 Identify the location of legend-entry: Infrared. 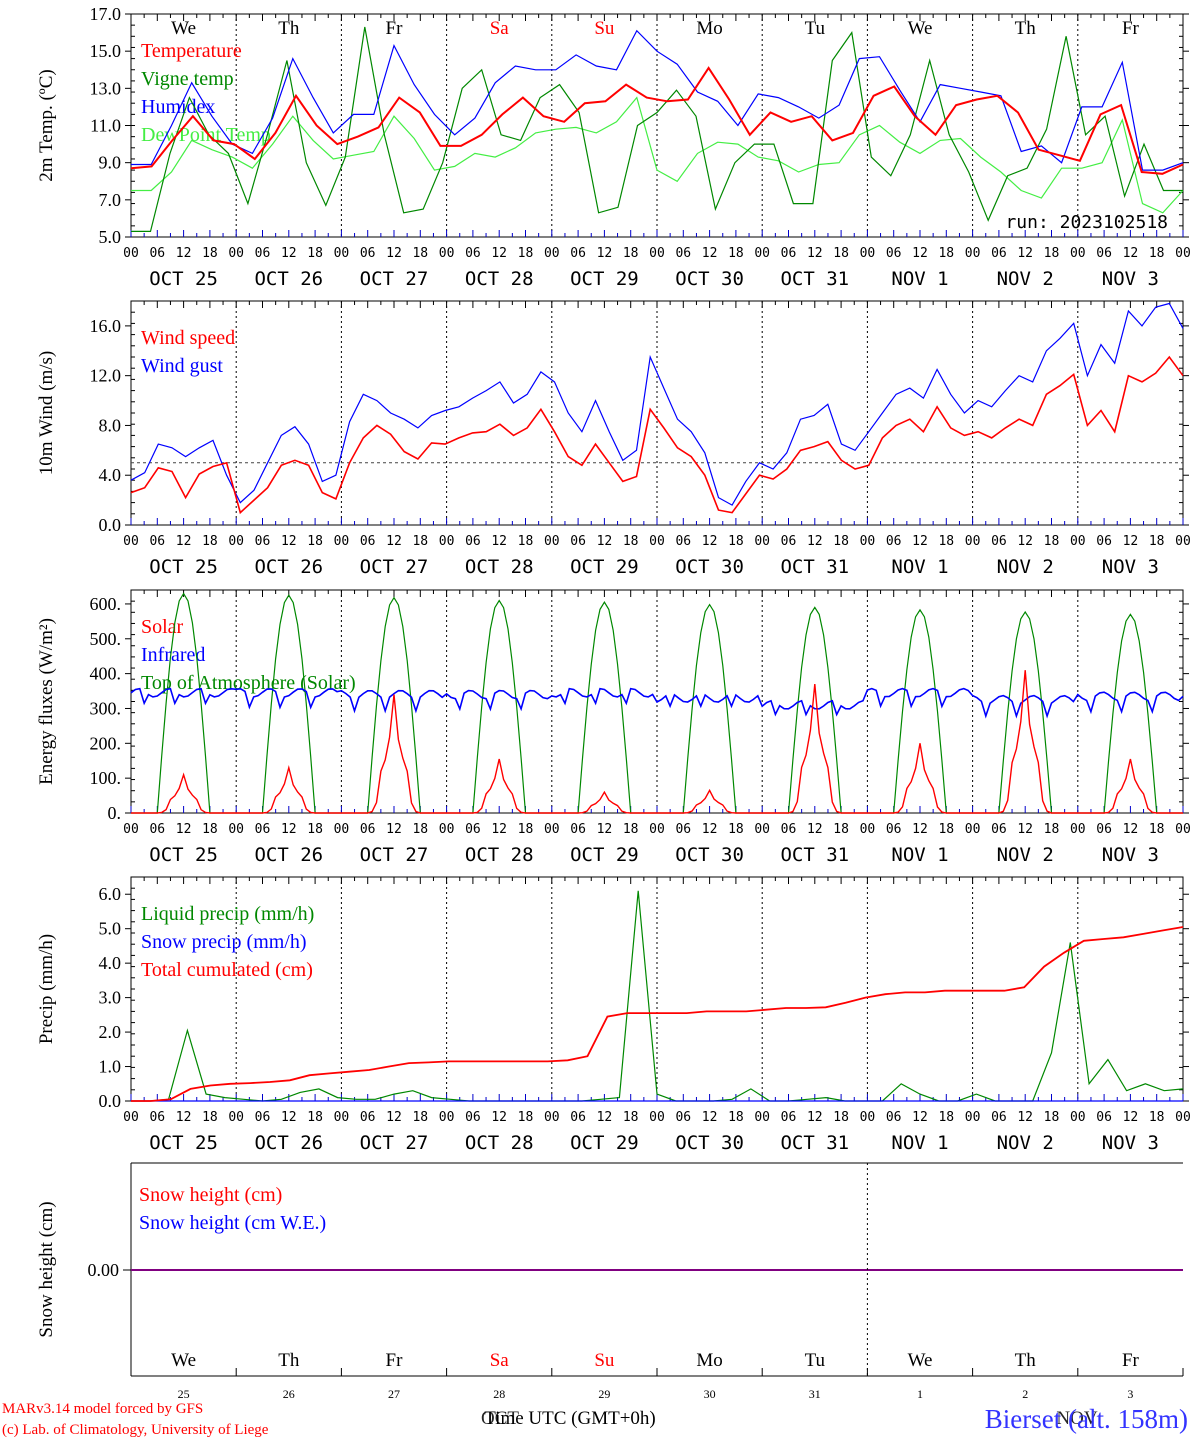
(173, 655).